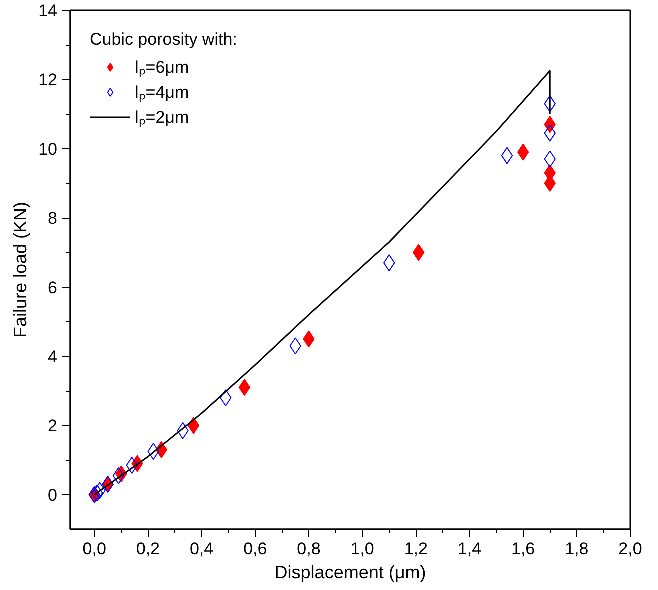 The height and width of the screenshot is (590, 658). Describe the element at coordinates (162, 92) in the screenshot. I see `legend-label: lₚ=4μm` at that location.